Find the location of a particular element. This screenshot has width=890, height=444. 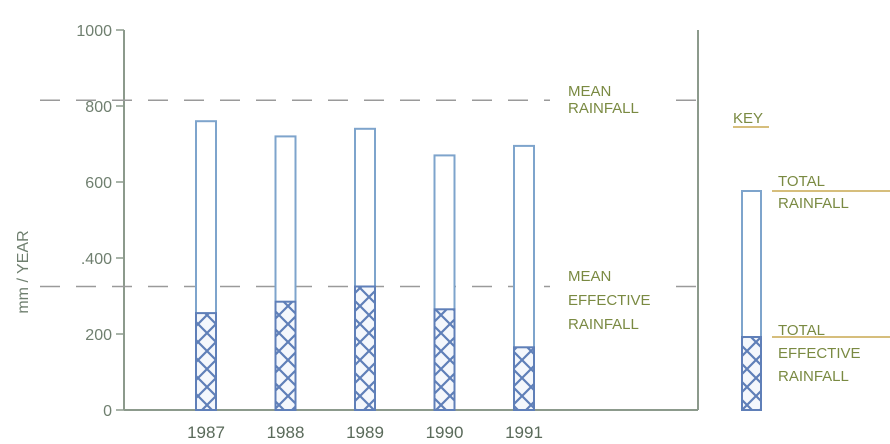

key-effective-rainfall-sample is located at coordinates (751, 373).